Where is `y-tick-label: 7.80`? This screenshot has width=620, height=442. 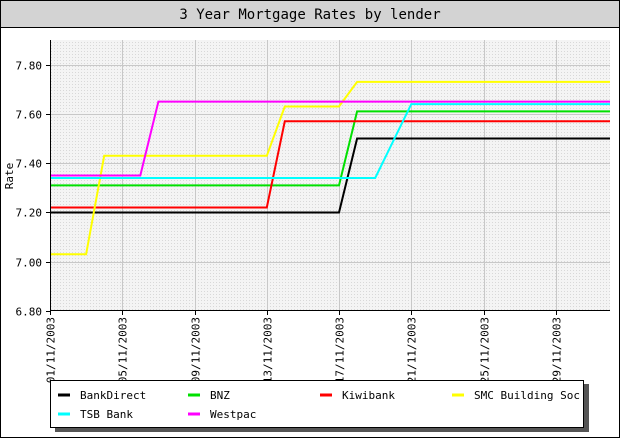
y-tick-label: 7.80 is located at coordinates (29, 66).